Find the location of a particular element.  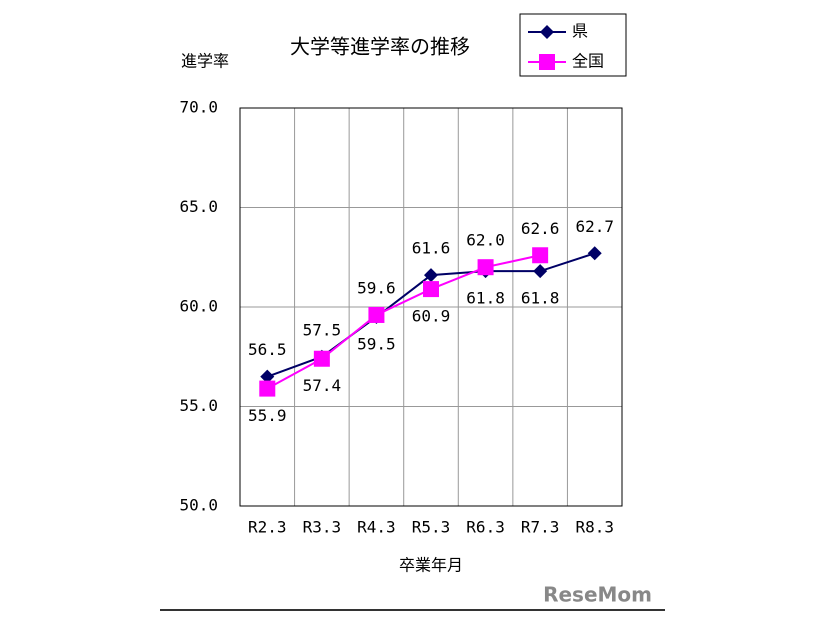

data-label: 55.9 is located at coordinates (267, 415).